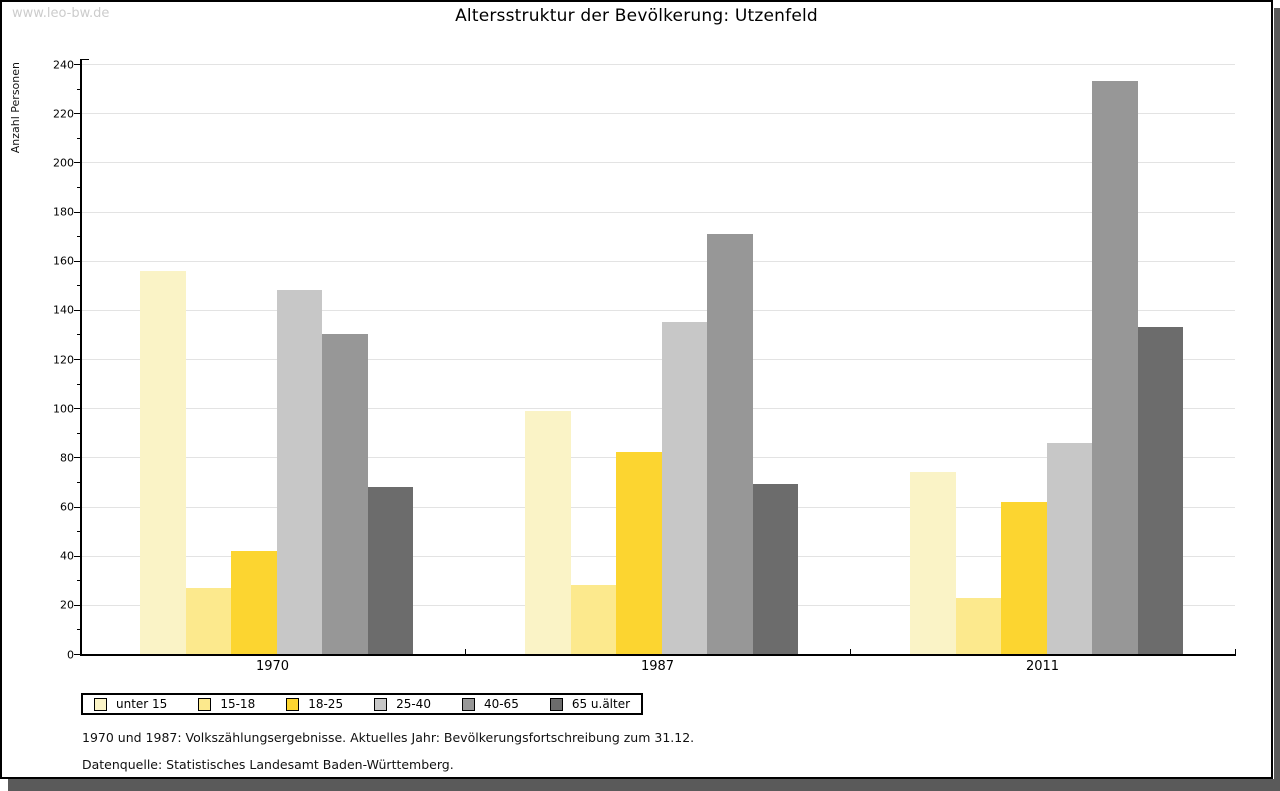  What do you see at coordinates (362, 704) in the screenshot?
I see `chart-legend: unter 15 15-18 18-25 25-40 40-65 65 u.älter` at bounding box center [362, 704].